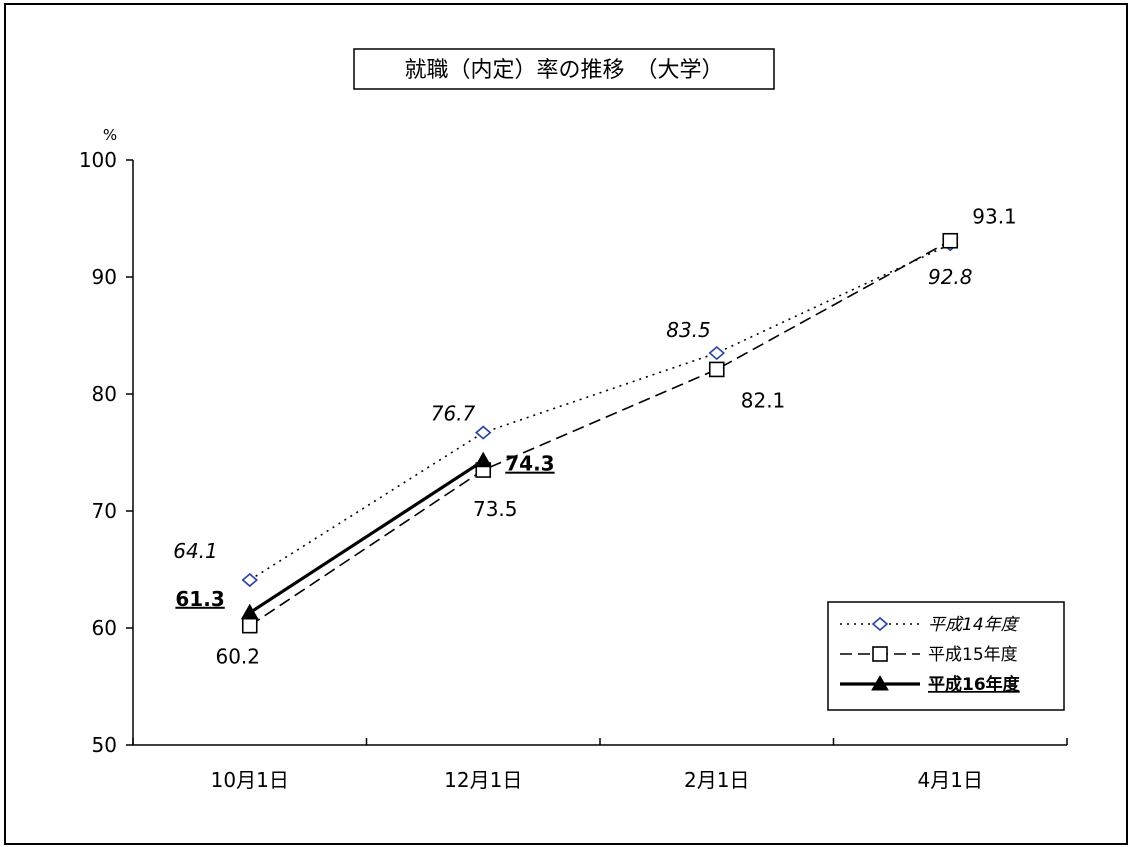 The image size is (1133, 847). I want to click on legend-label-1: 平成14年度, so click(974, 625).